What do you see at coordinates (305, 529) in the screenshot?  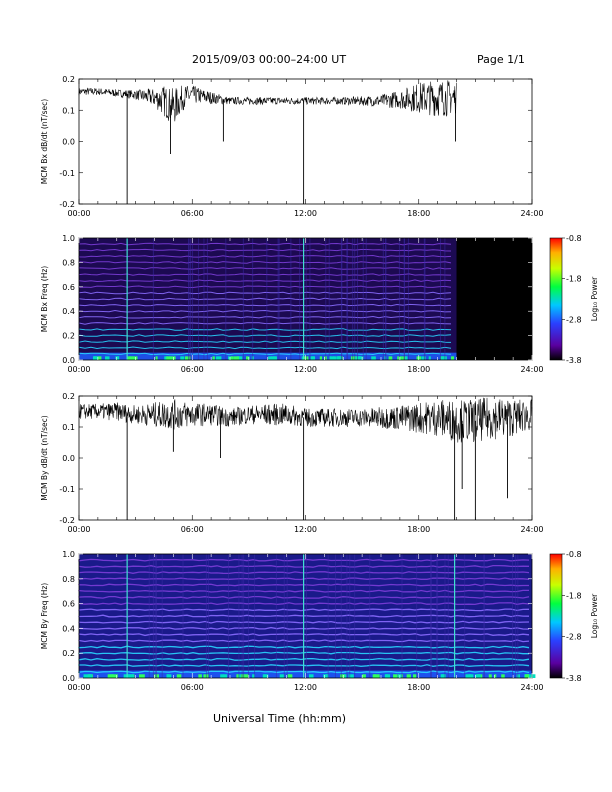 I see `x-tick-label: 12:00` at bounding box center [305, 529].